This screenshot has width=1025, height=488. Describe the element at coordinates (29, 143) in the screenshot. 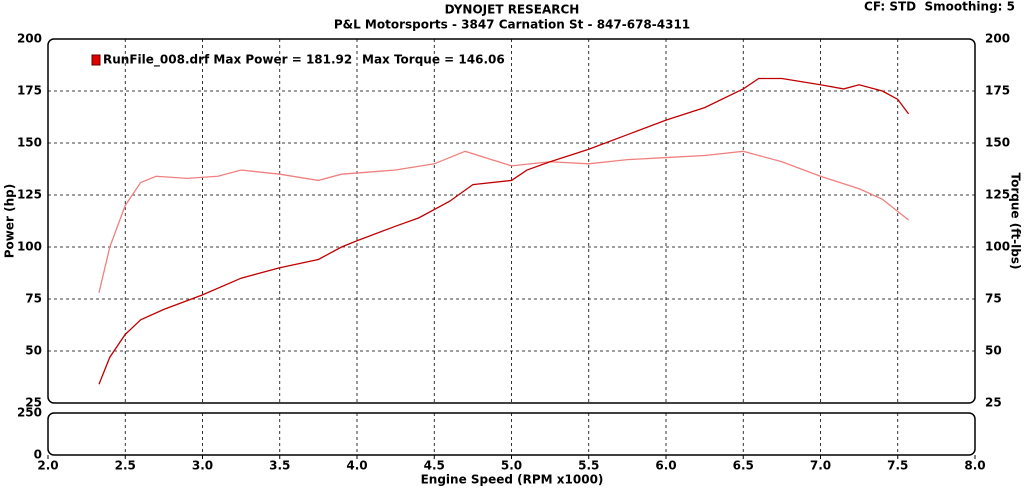

I see `y-tick-label: 150` at that location.